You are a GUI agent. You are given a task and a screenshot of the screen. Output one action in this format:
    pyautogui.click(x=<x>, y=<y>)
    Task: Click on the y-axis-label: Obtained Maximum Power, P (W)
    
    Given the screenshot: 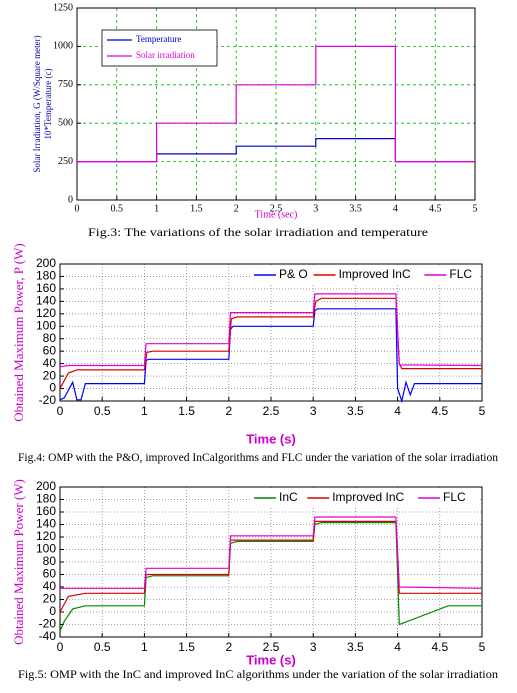 What is the action you would take?
    pyautogui.click(x=18, y=332)
    